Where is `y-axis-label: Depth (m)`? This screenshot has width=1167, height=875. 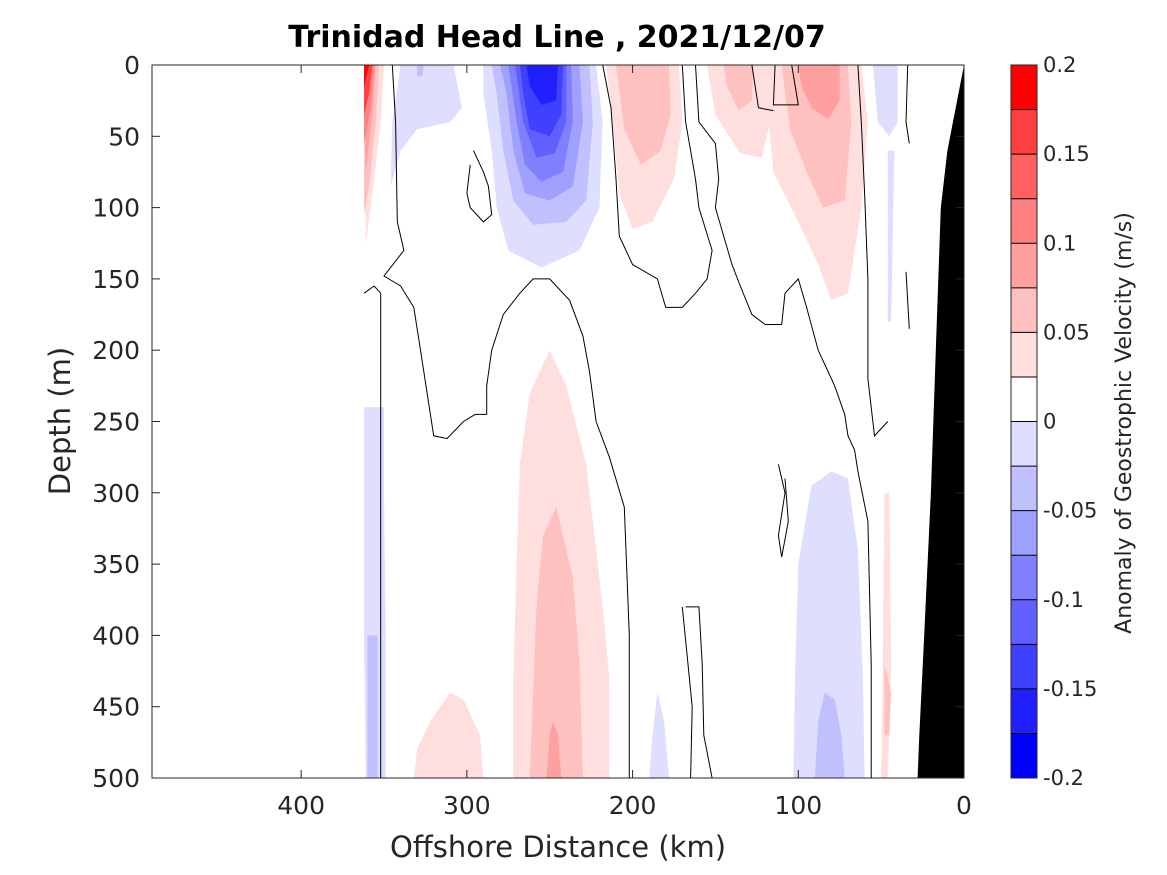 y-axis-label: Depth (m) is located at coordinates (60, 421).